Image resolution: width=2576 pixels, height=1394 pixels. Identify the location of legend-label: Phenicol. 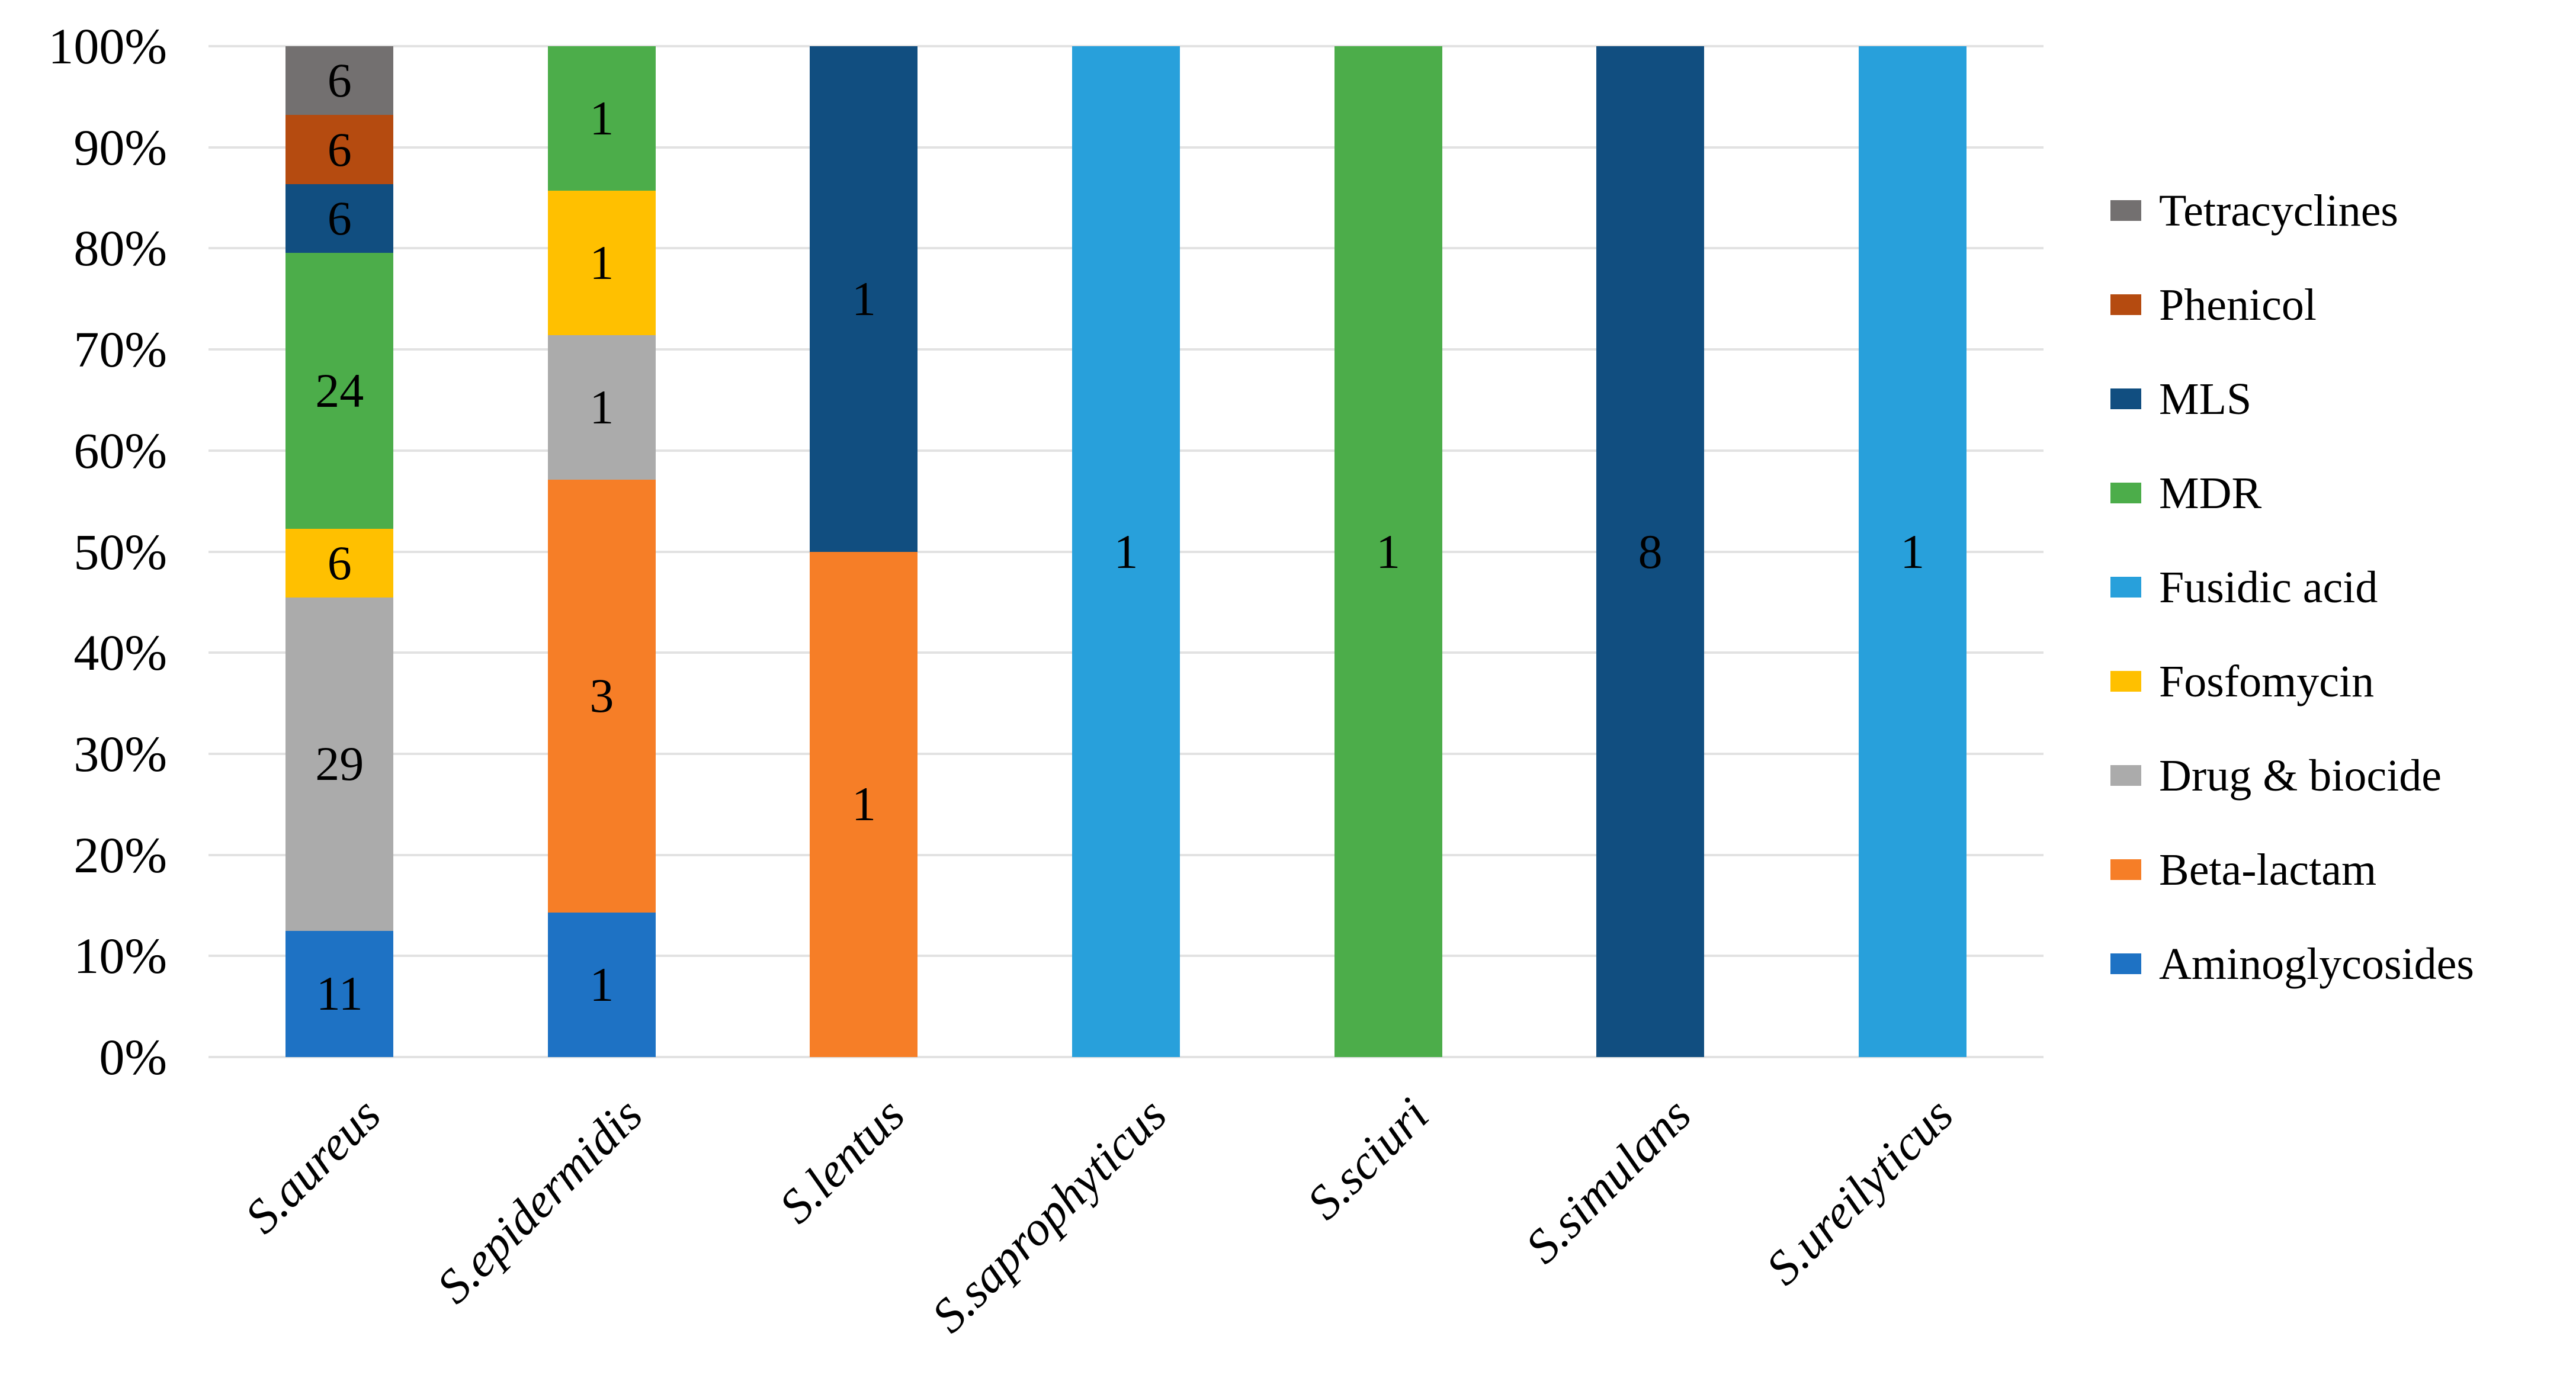
(2238, 305).